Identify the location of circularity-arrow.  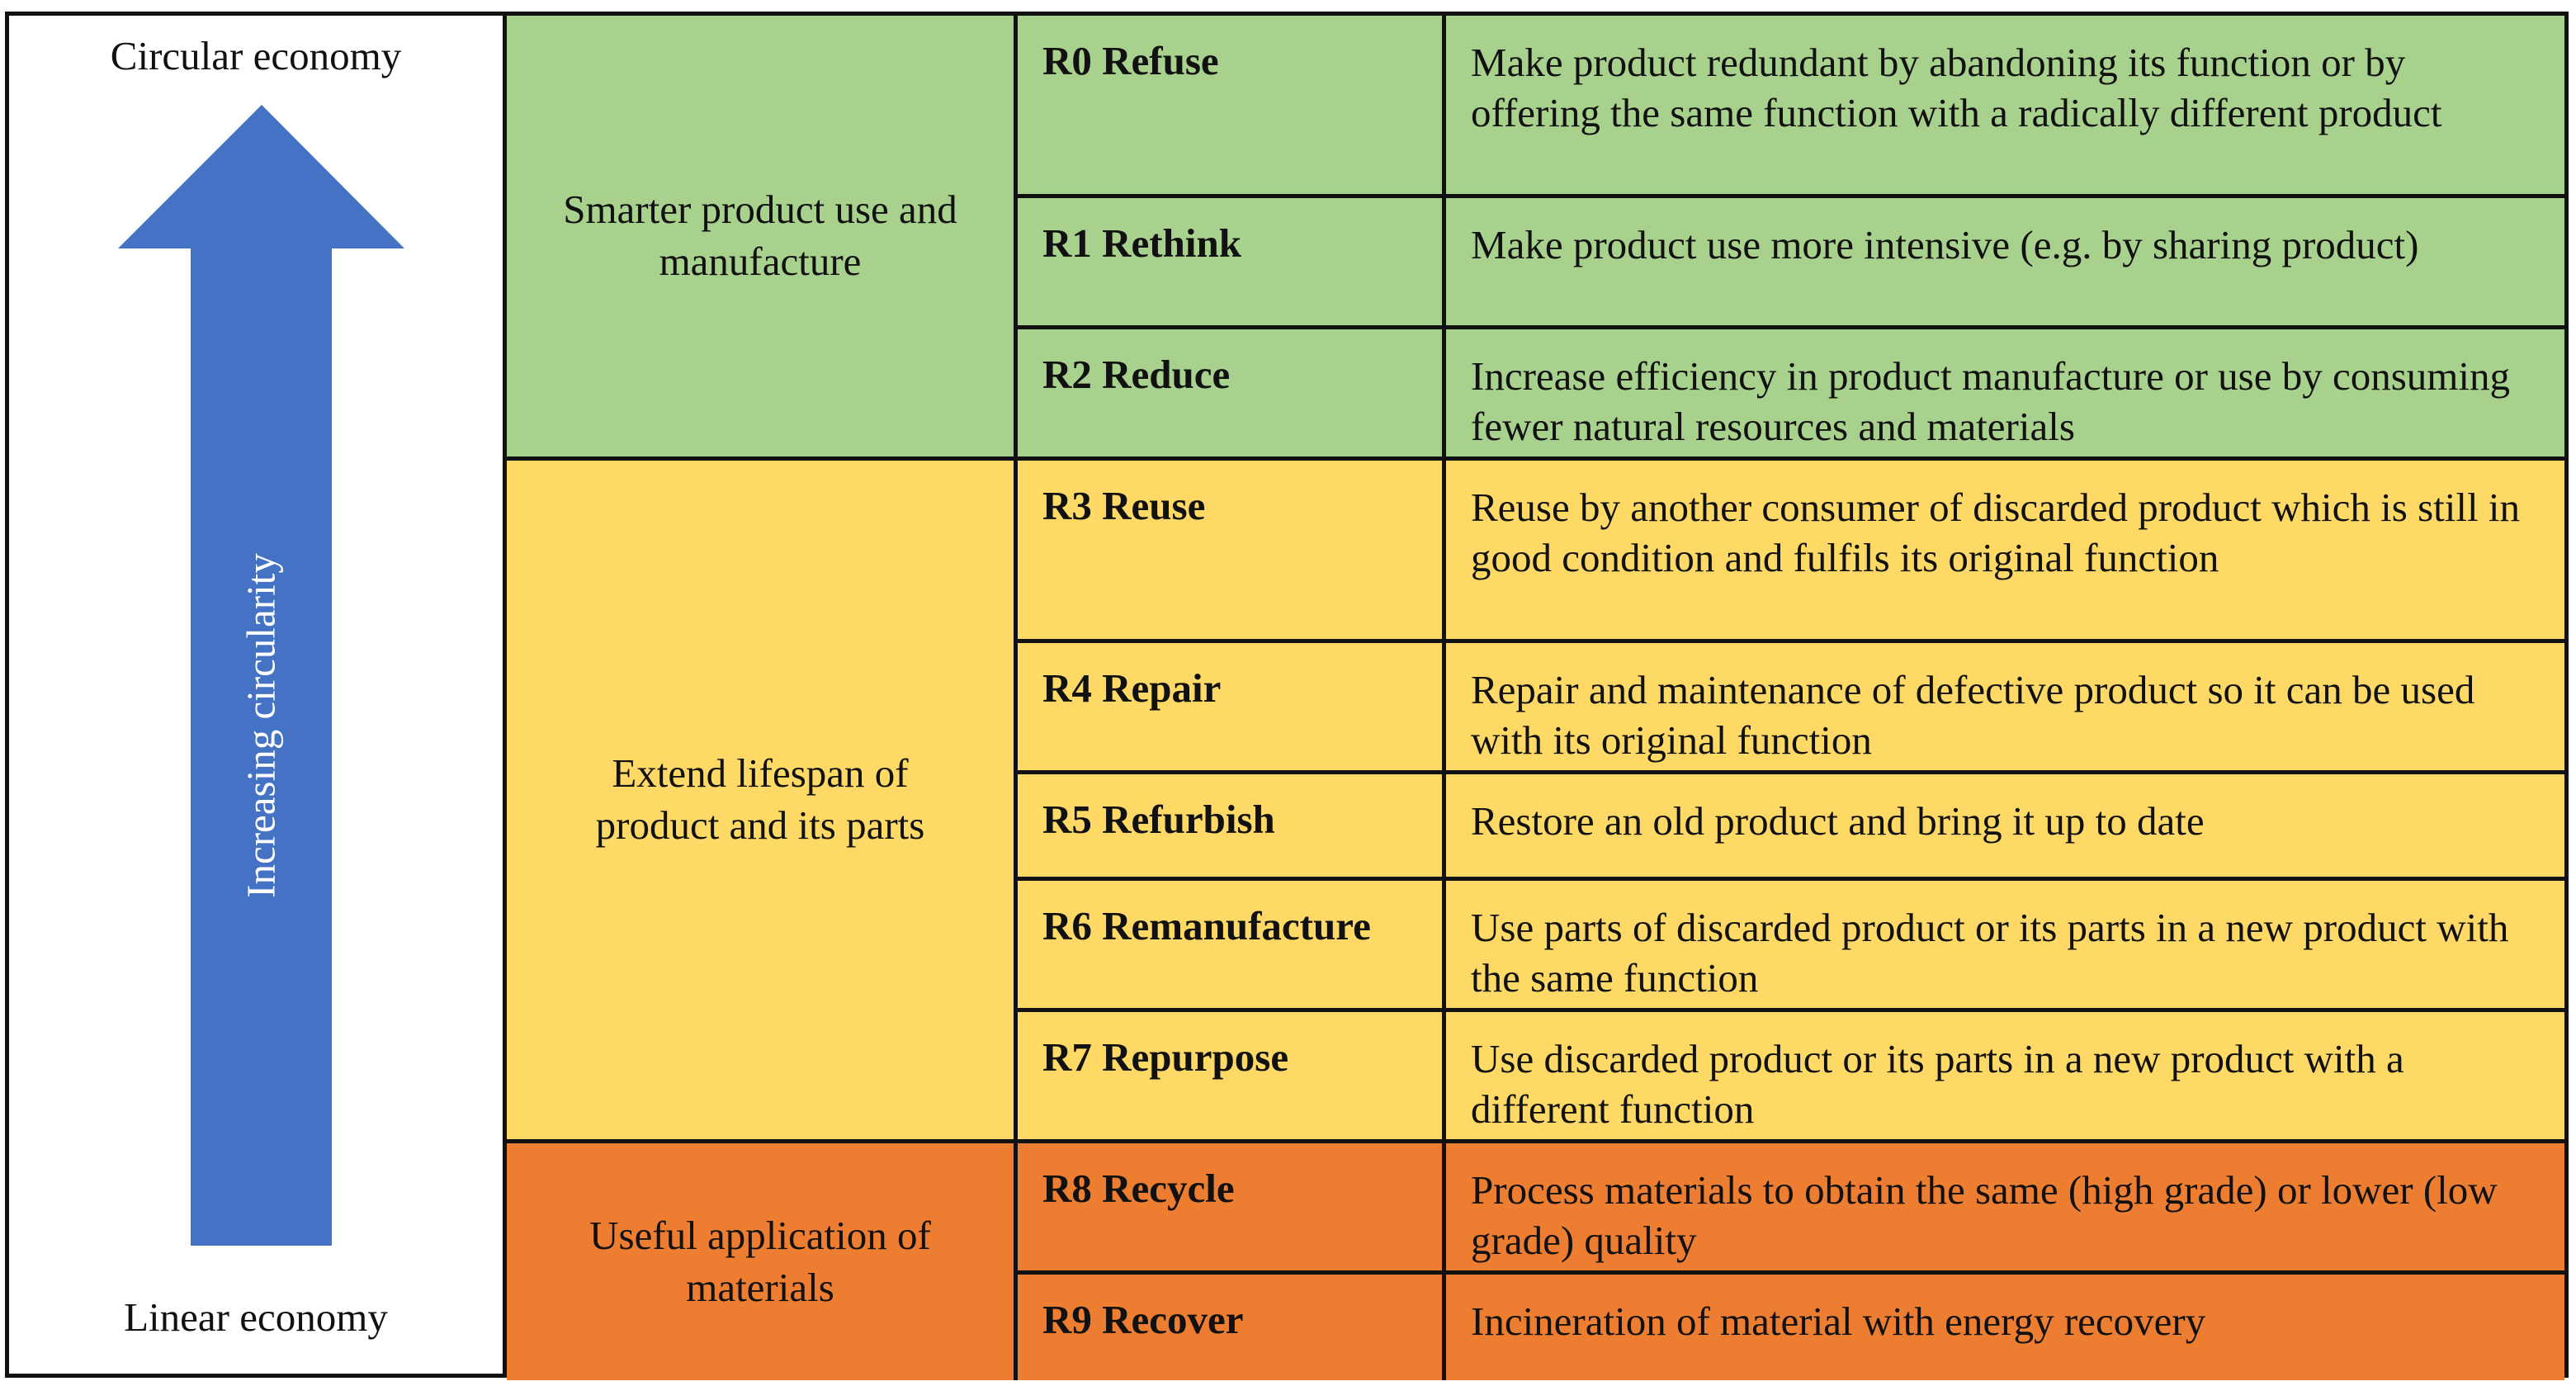
(261, 675).